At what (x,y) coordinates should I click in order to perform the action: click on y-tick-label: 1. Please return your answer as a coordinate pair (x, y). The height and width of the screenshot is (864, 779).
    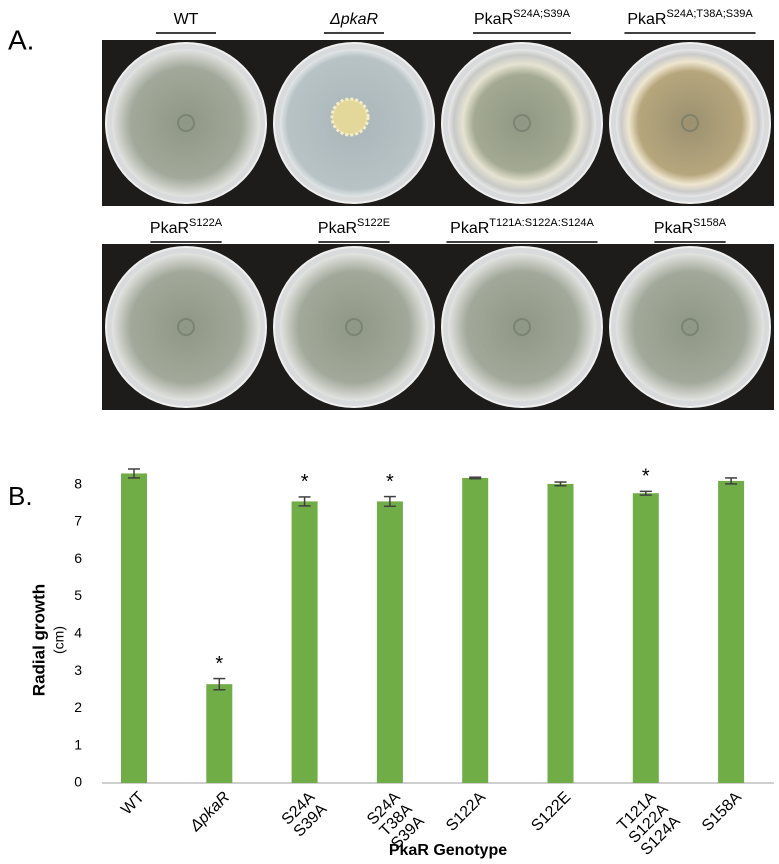
    Looking at the image, I should click on (78, 744).